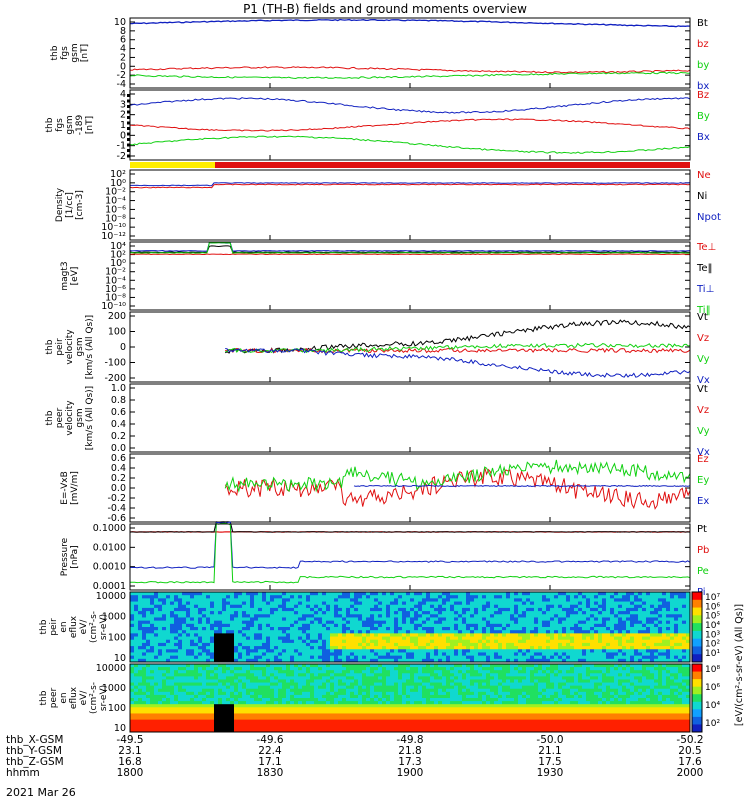 The image size is (750, 800). I want to click on y-tick-label: 10⁻², so click(115, 272).